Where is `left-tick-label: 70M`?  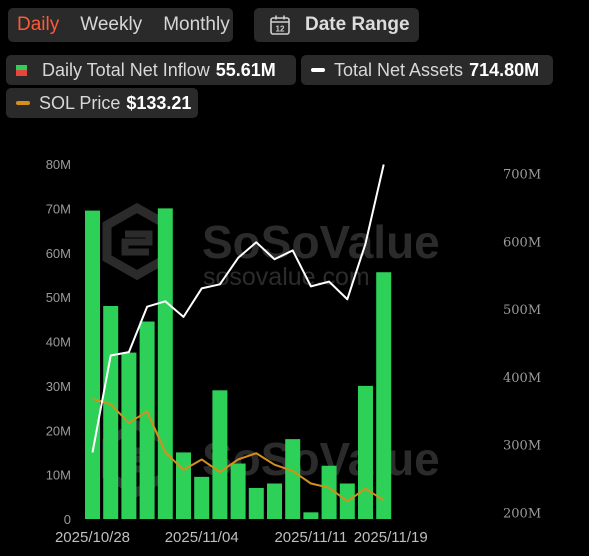 left-tick-label: 70M is located at coordinates (58, 208).